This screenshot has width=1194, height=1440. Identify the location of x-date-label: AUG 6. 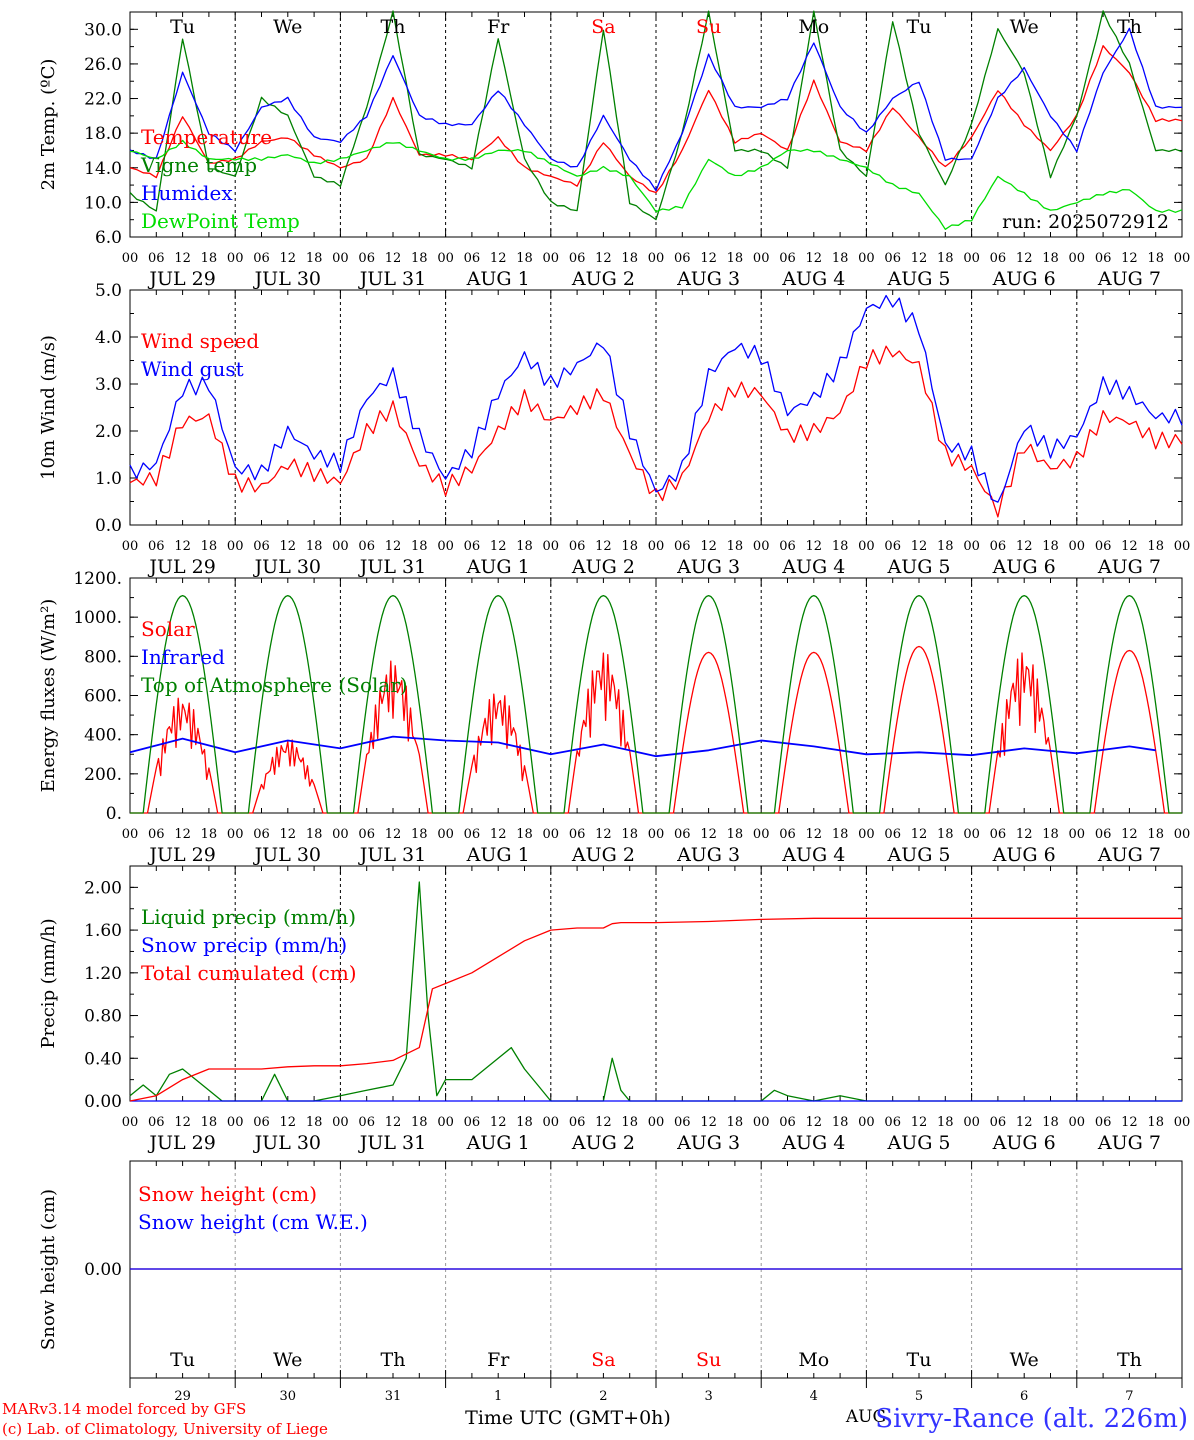
(1024, 567).